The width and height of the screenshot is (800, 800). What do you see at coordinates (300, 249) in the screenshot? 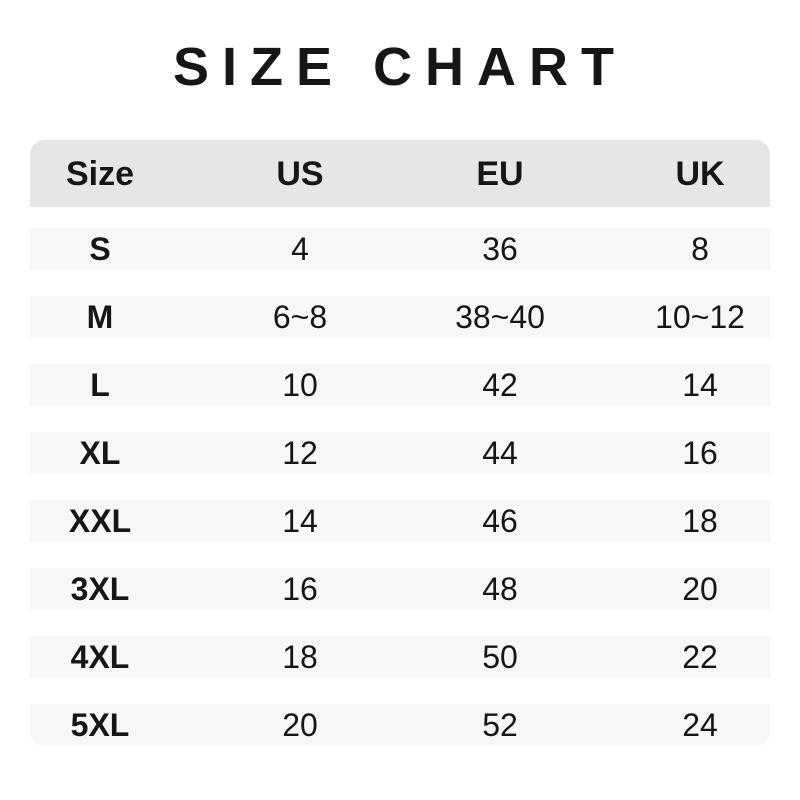
I see `us-value: 4` at bounding box center [300, 249].